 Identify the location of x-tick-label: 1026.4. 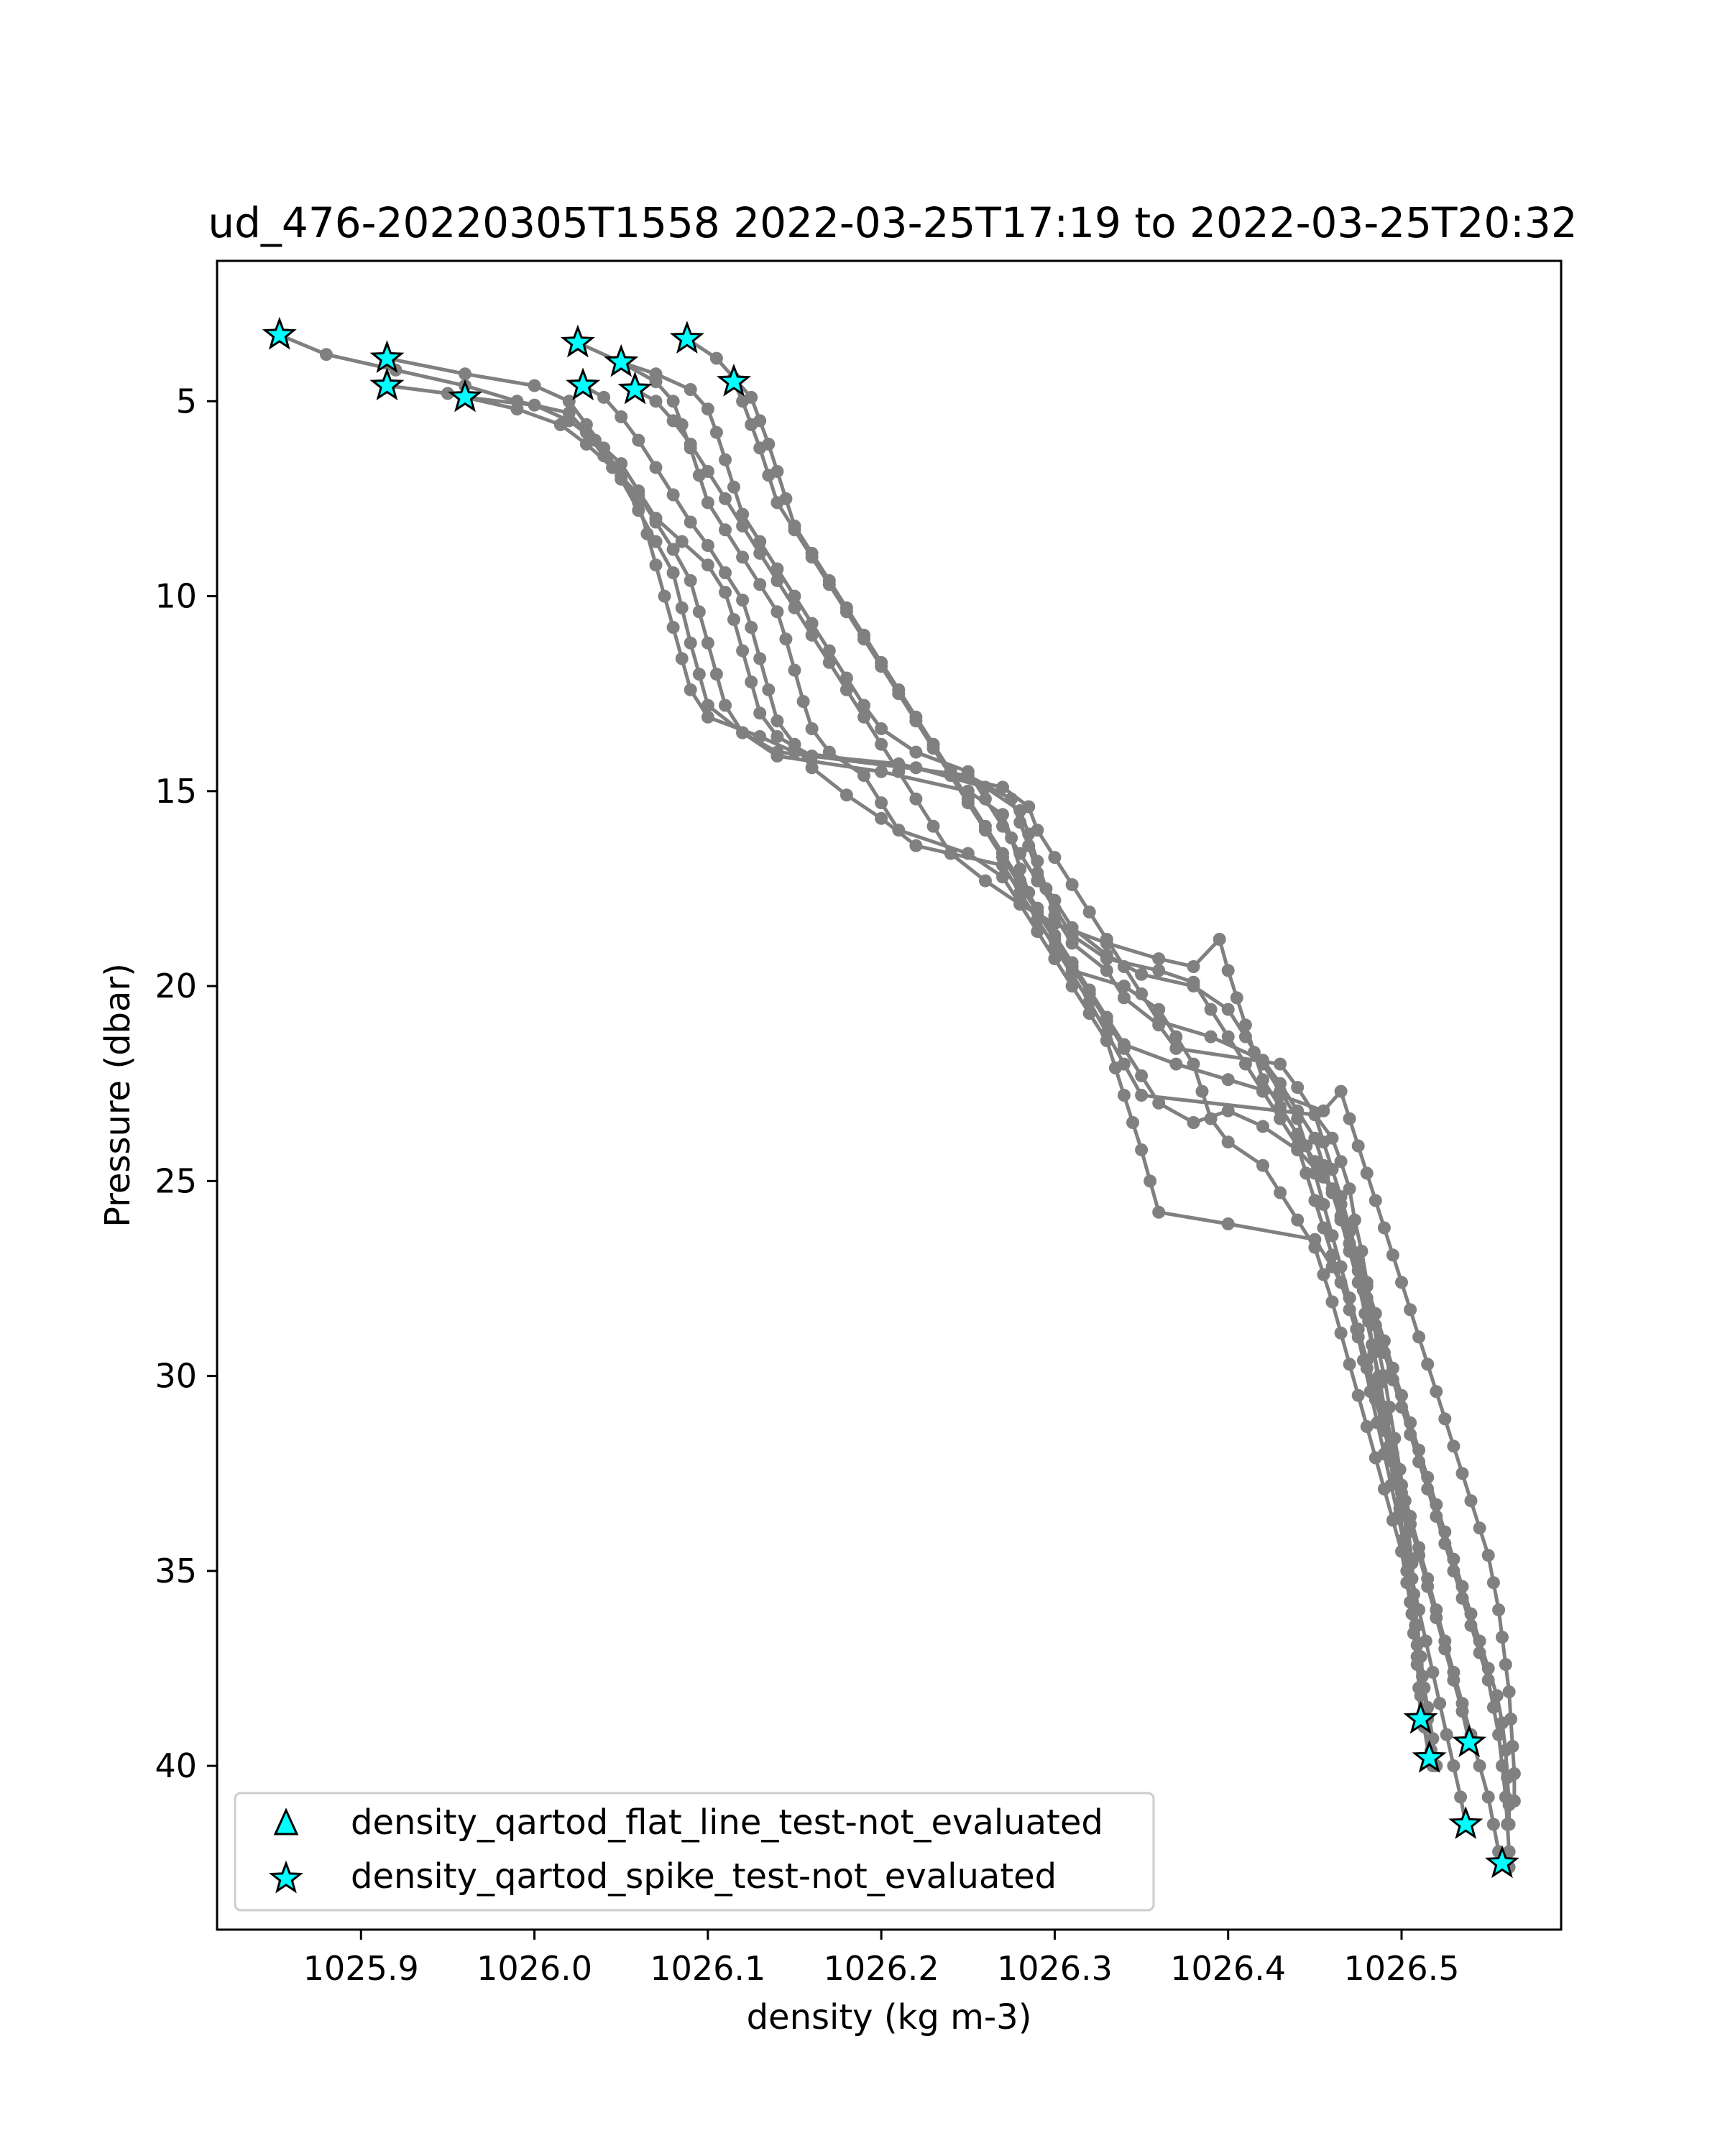
(1228, 1969).